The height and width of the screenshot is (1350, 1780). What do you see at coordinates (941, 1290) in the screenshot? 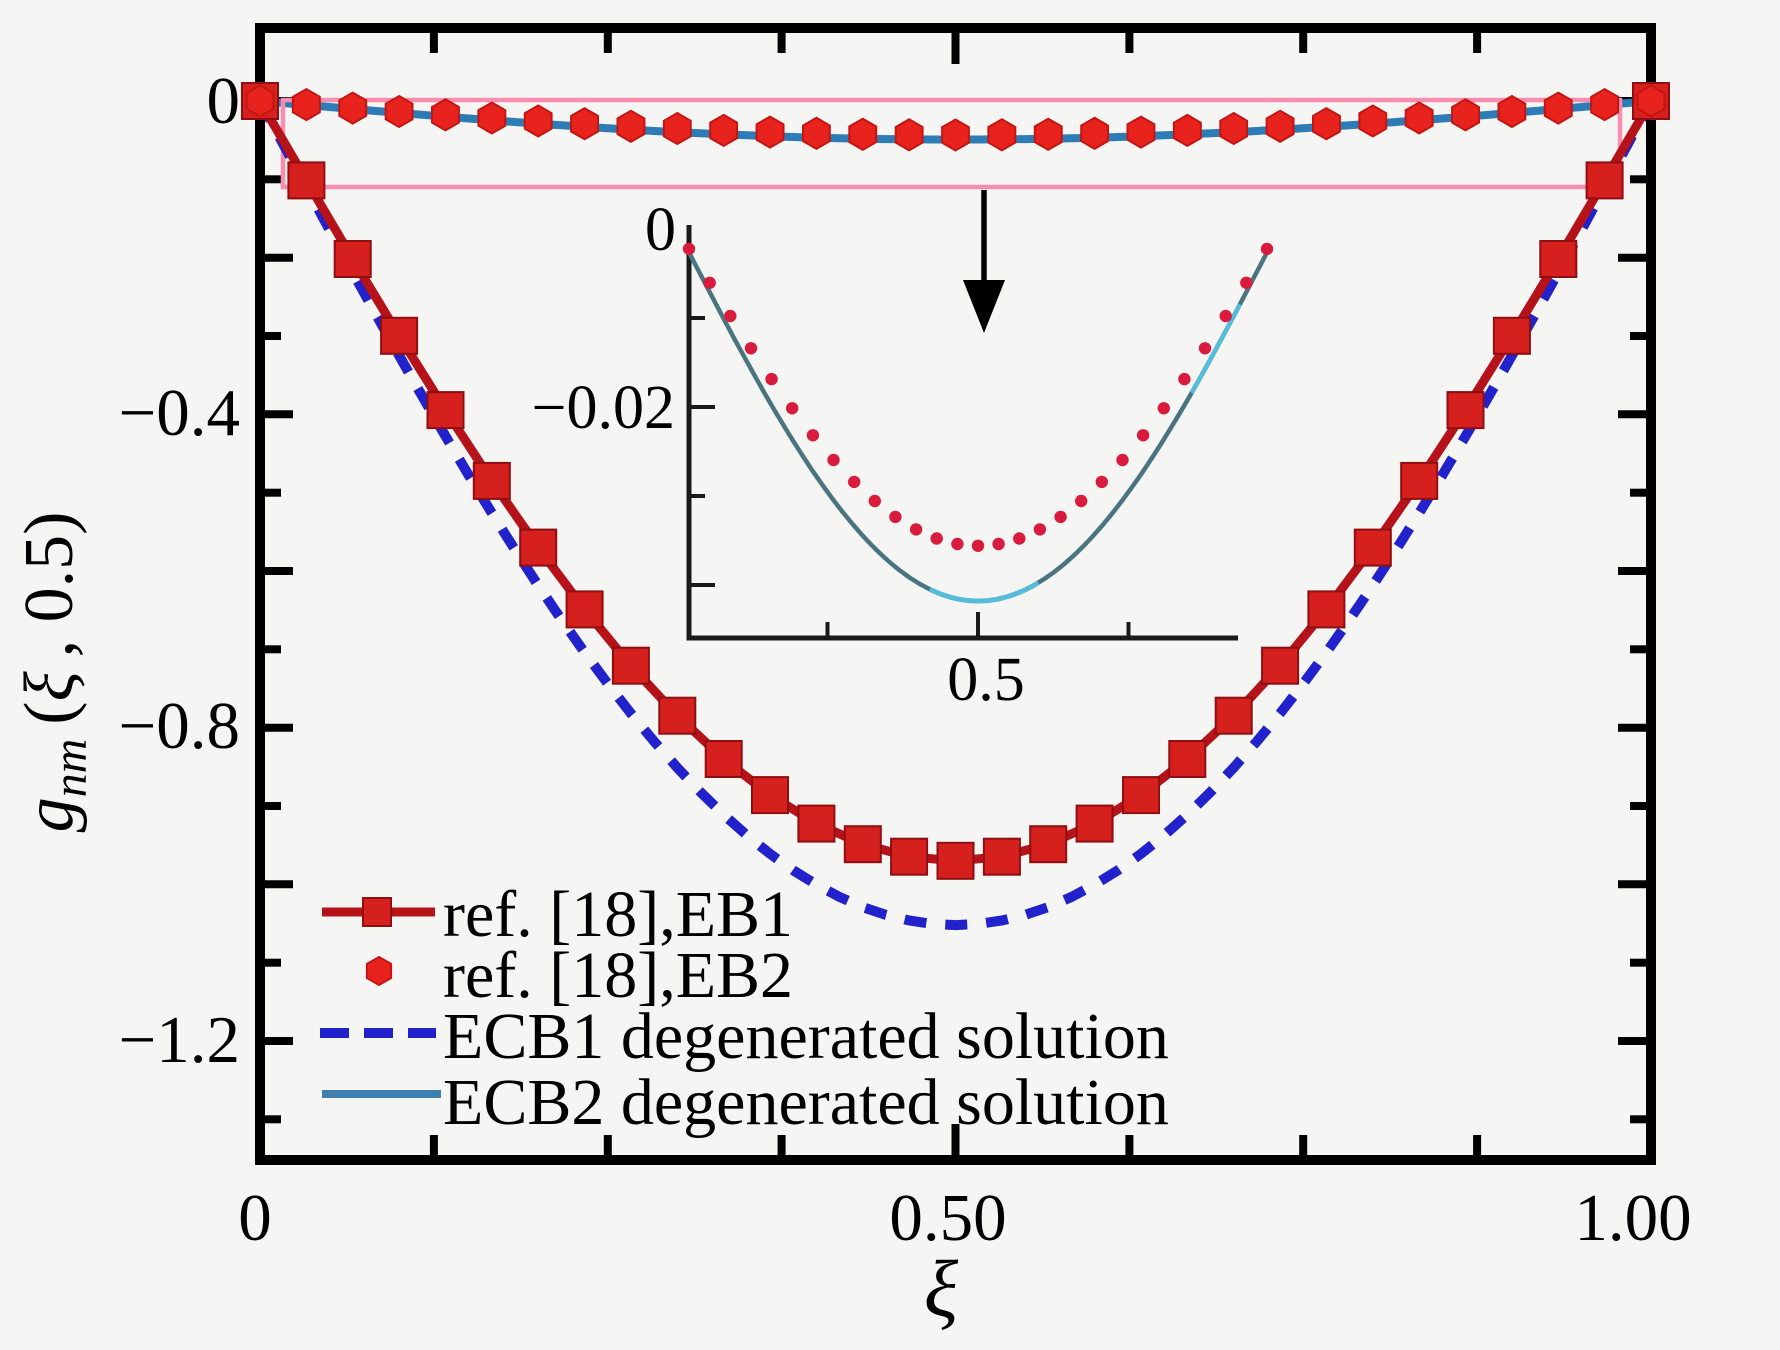
I see `svg-text: ξ` at bounding box center [941, 1290].